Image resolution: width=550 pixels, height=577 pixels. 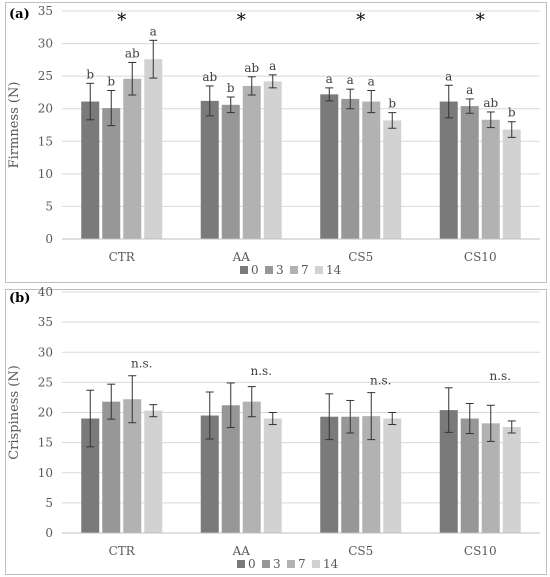 What do you see at coordinates (14, 412) in the screenshot?
I see `y-axis-label: Crispiness (N)` at bounding box center [14, 412].